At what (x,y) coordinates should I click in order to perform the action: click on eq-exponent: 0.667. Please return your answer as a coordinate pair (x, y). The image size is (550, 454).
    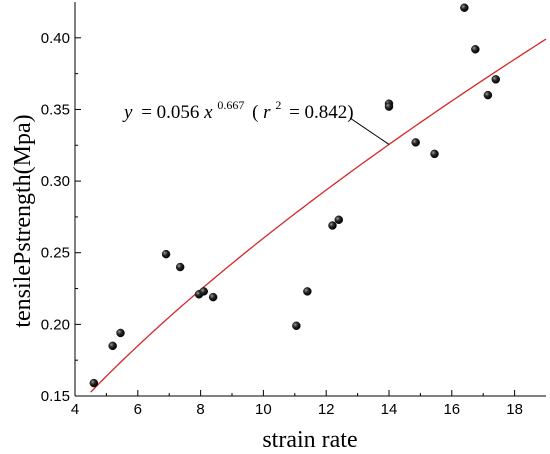
    Looking at the image, I should click on (230, 105).